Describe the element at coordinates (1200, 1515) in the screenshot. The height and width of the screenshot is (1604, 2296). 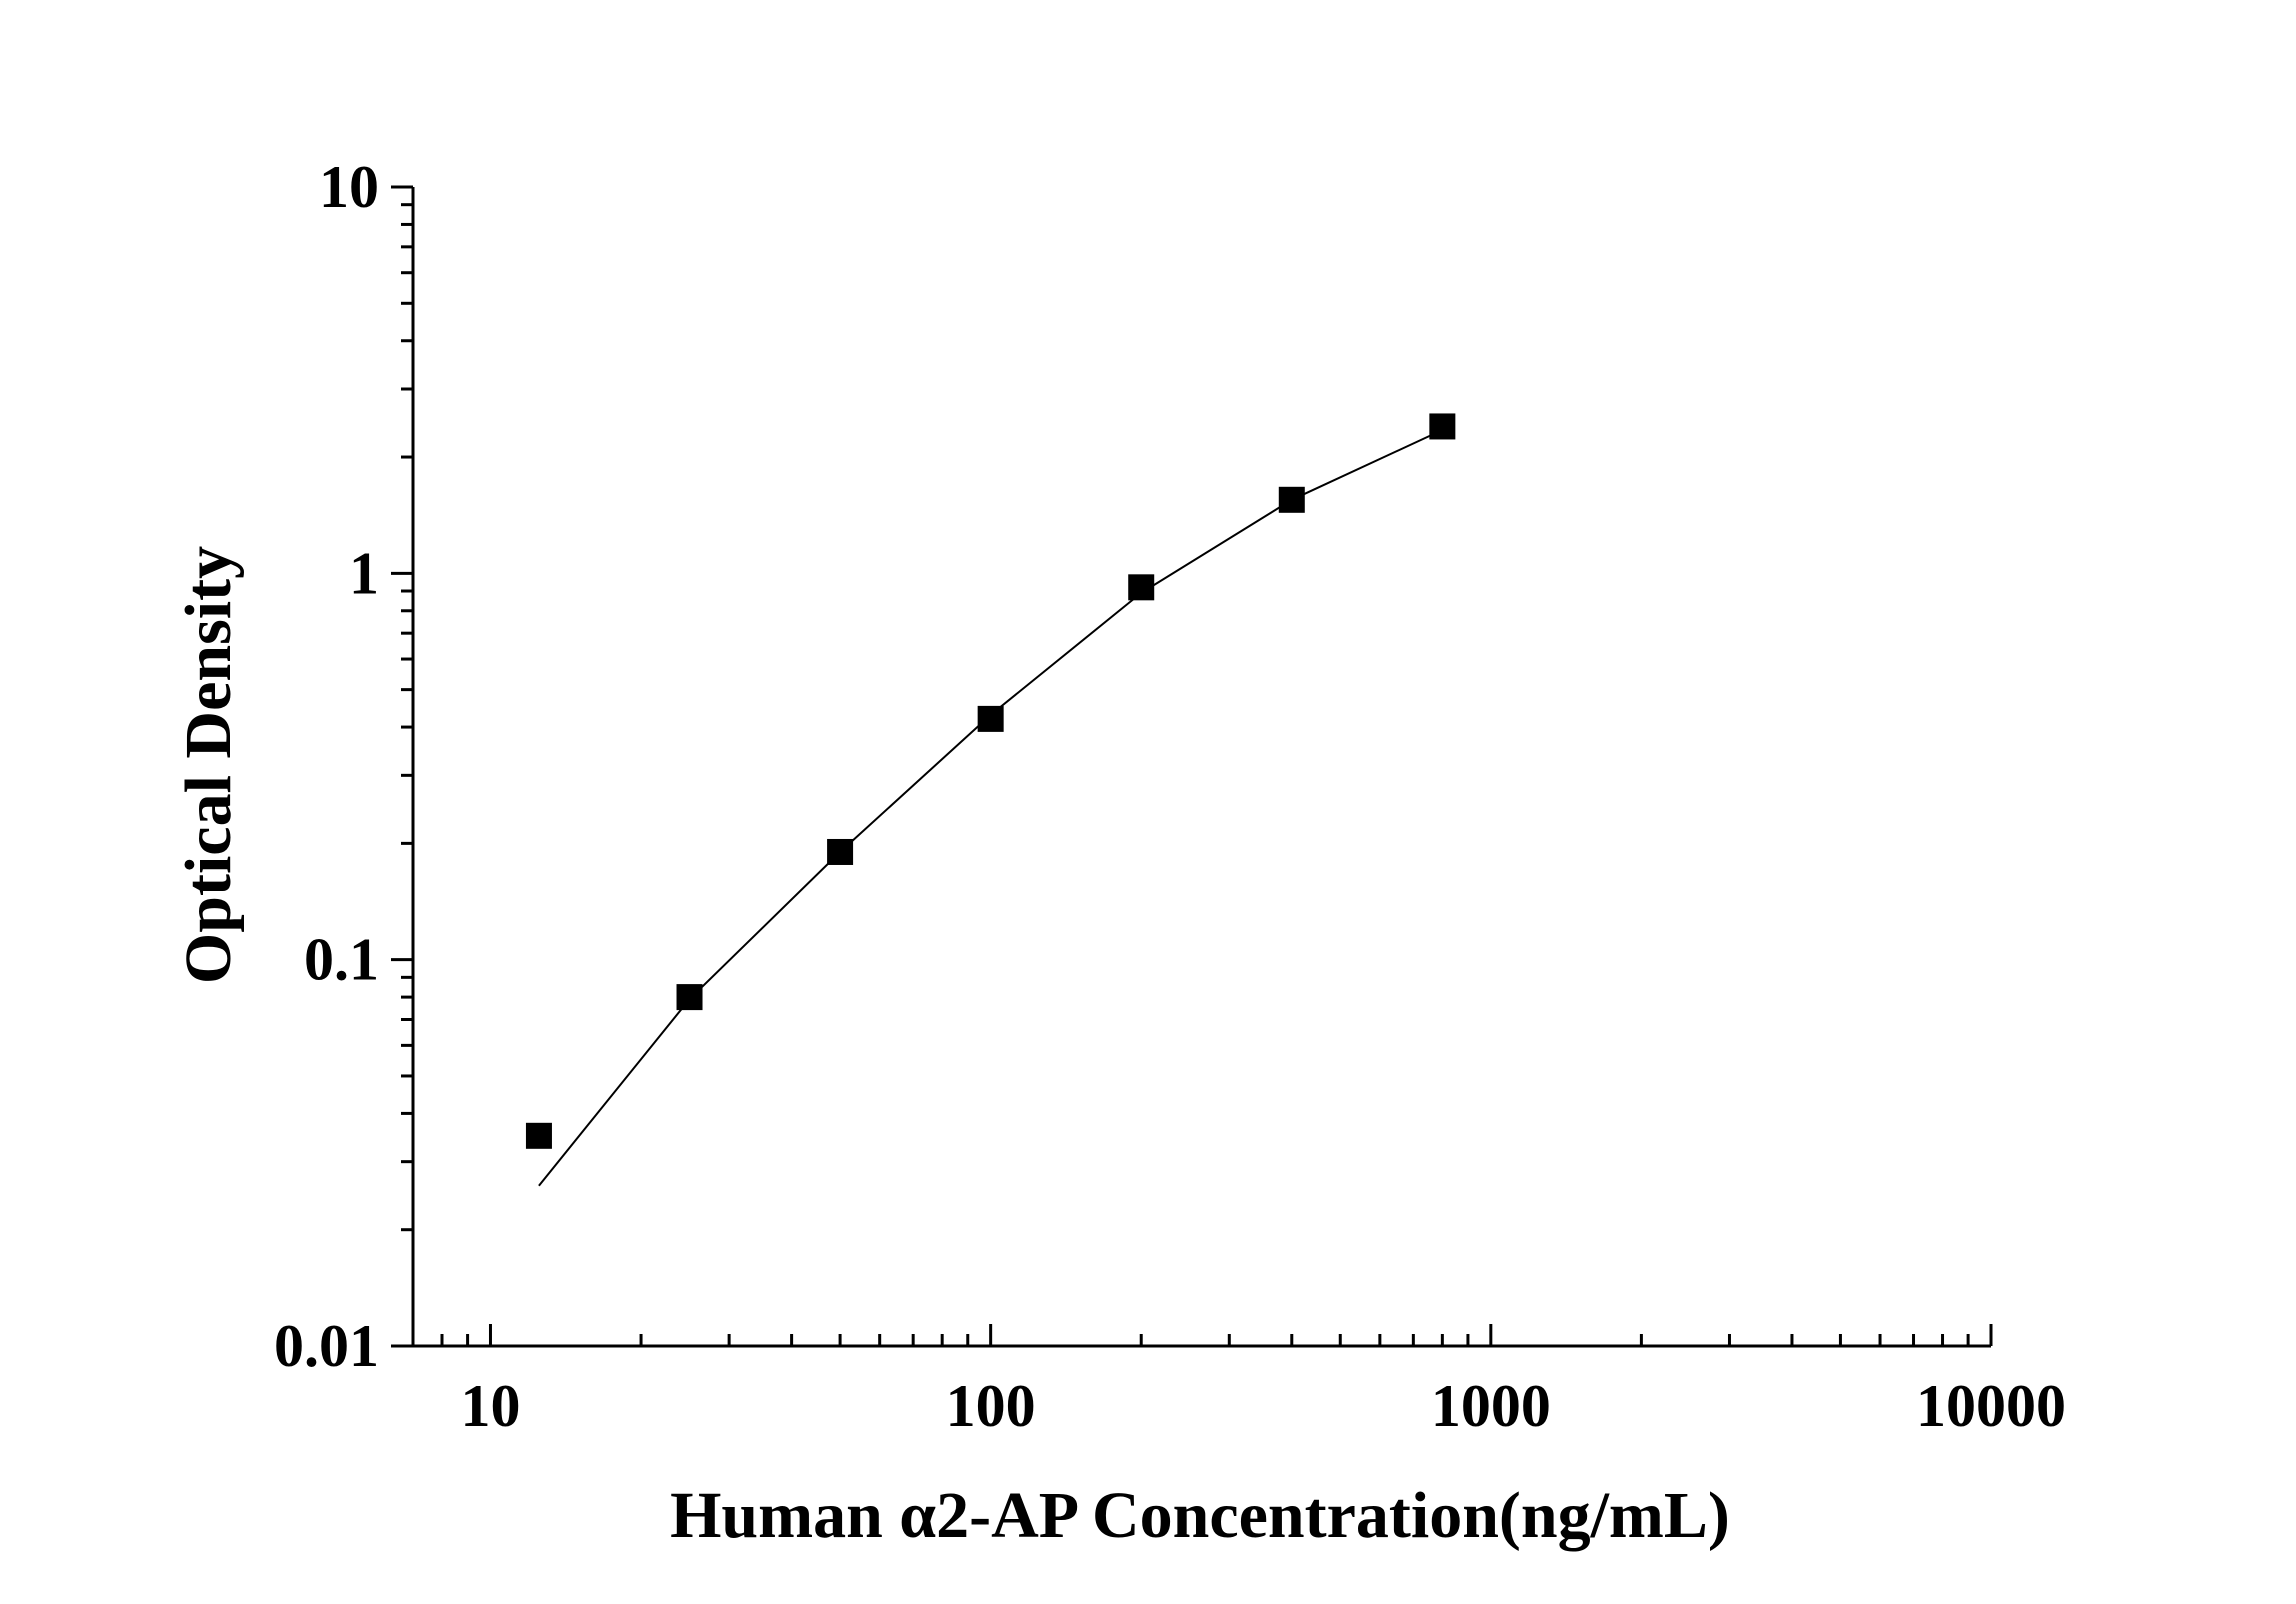
I see `x-axis-title: Human α2-AP Concentration(ng/mL)` at that location.